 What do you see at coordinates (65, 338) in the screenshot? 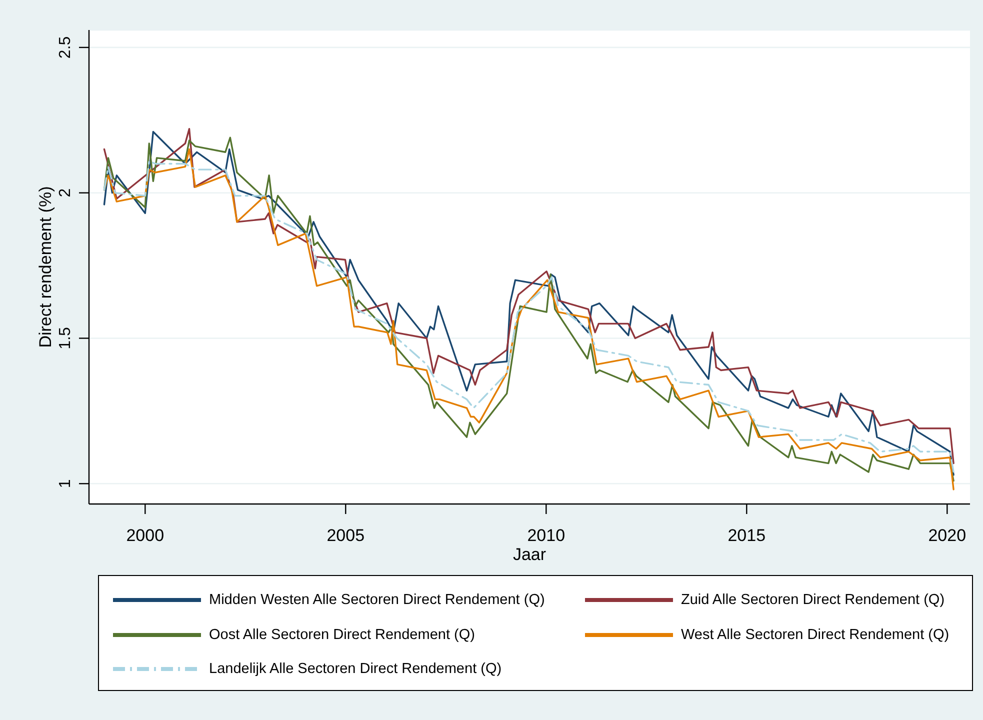
I see `y-tick-label: 1.5` at bounding box center [65, 338].